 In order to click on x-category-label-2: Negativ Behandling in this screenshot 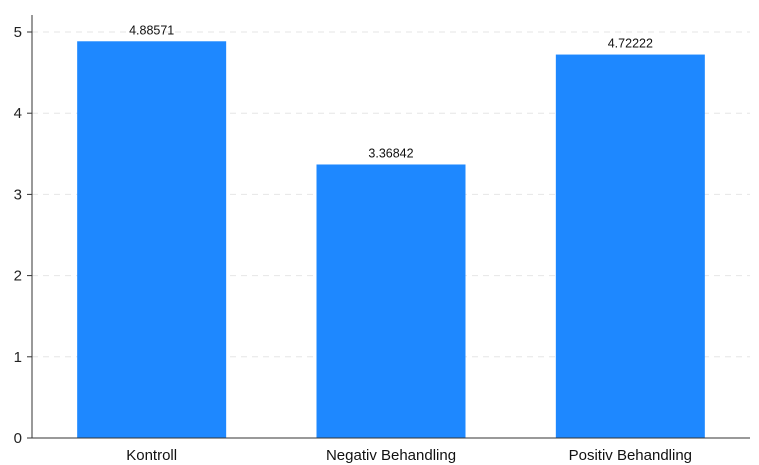, I will do `click(391, 455)`.